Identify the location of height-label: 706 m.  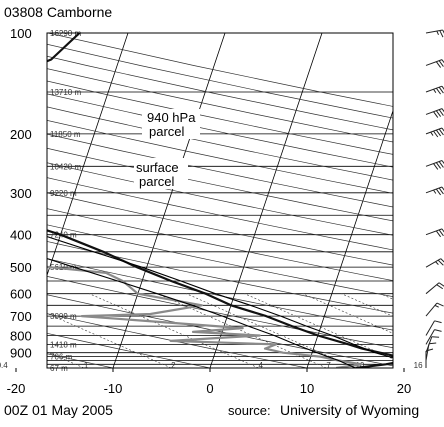
(61, 357).